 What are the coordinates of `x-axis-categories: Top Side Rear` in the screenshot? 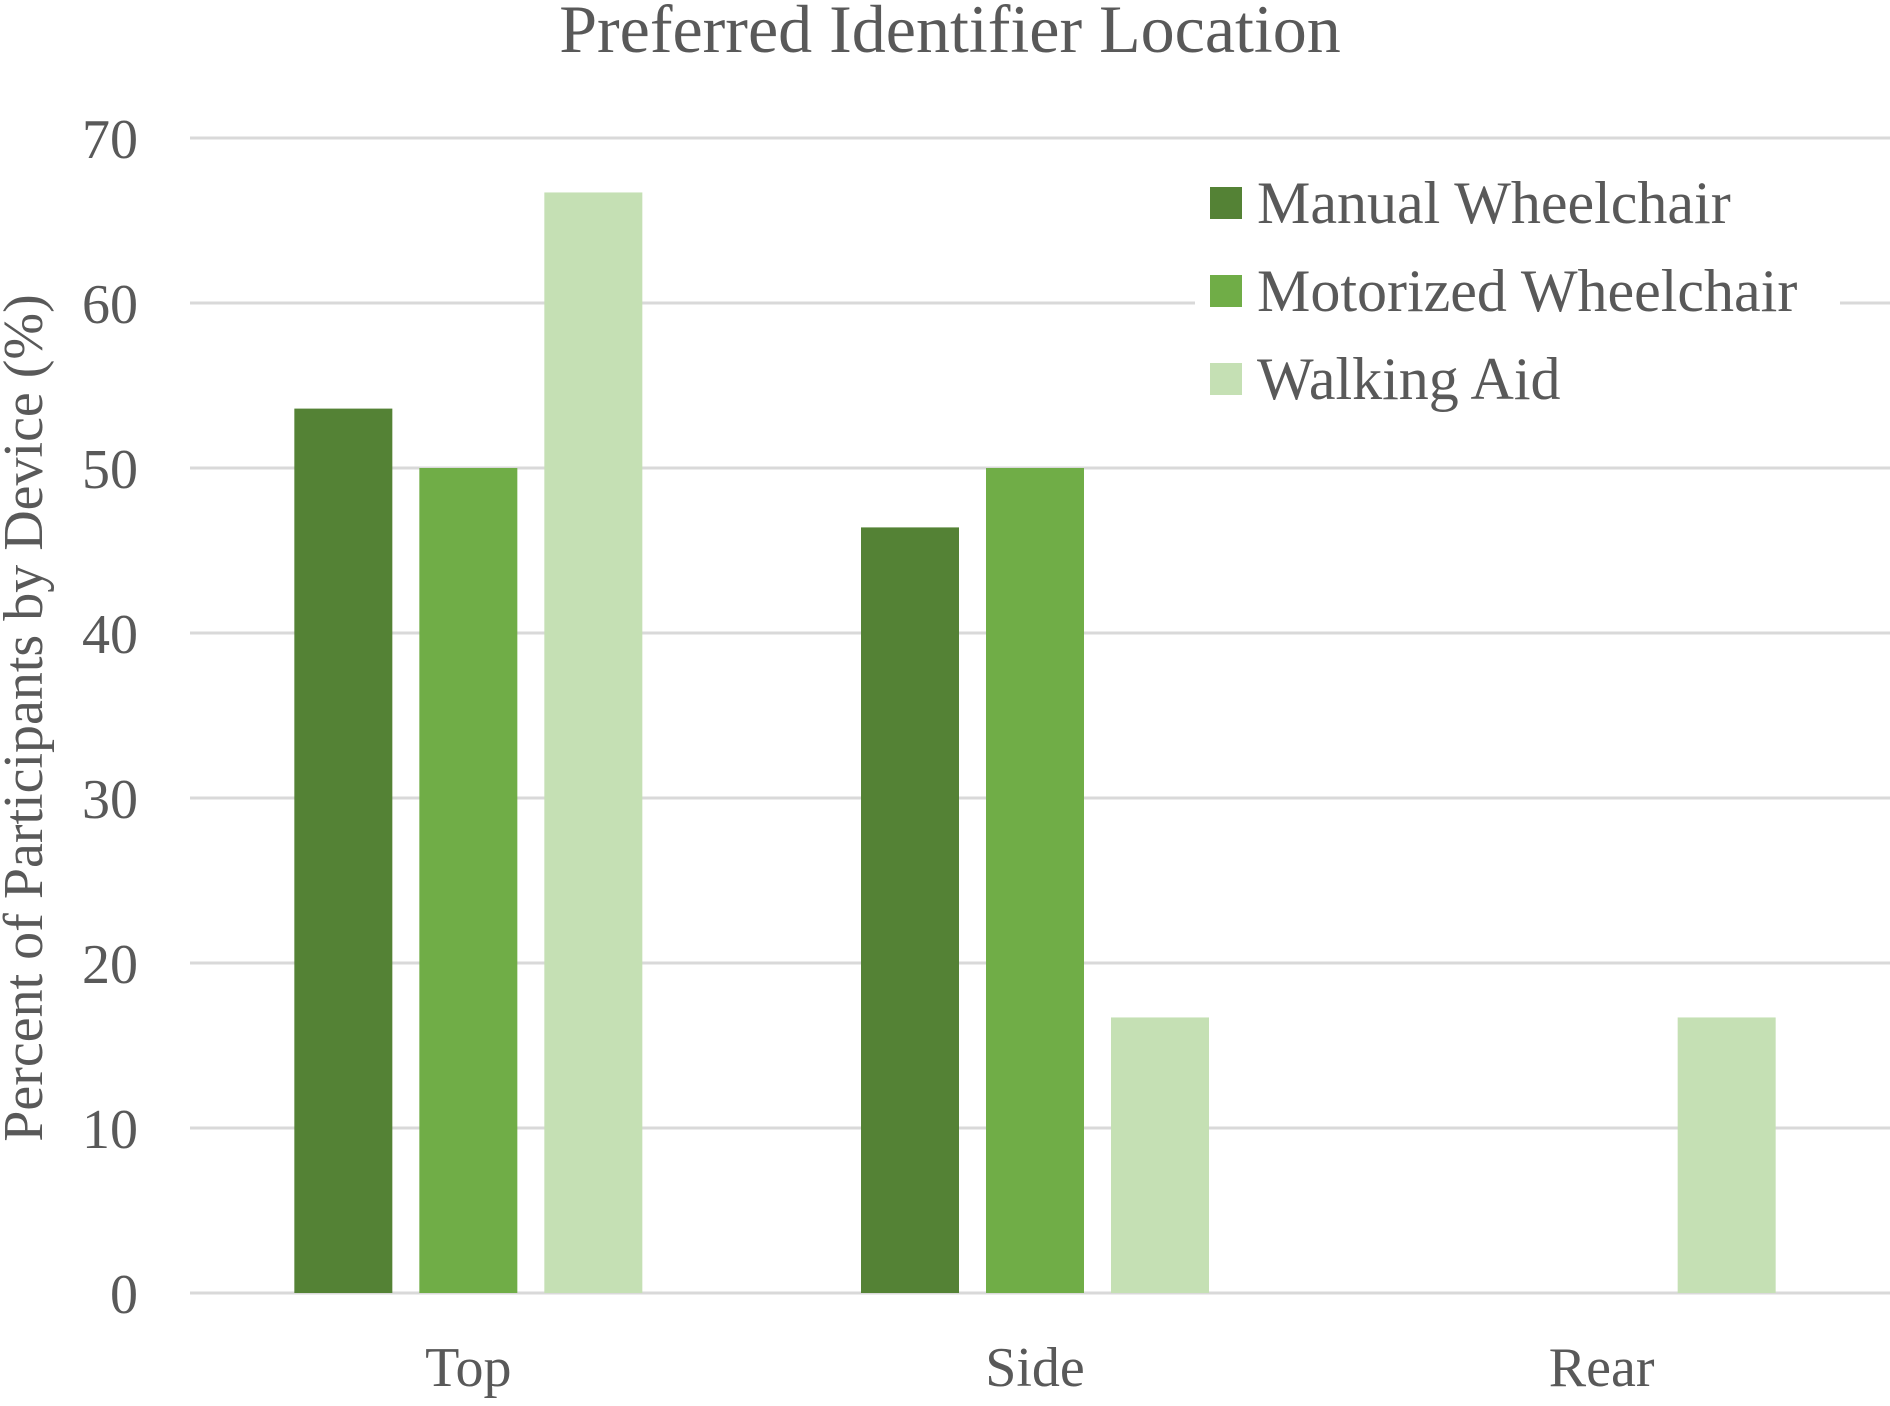 It's located at (1040, 1368).